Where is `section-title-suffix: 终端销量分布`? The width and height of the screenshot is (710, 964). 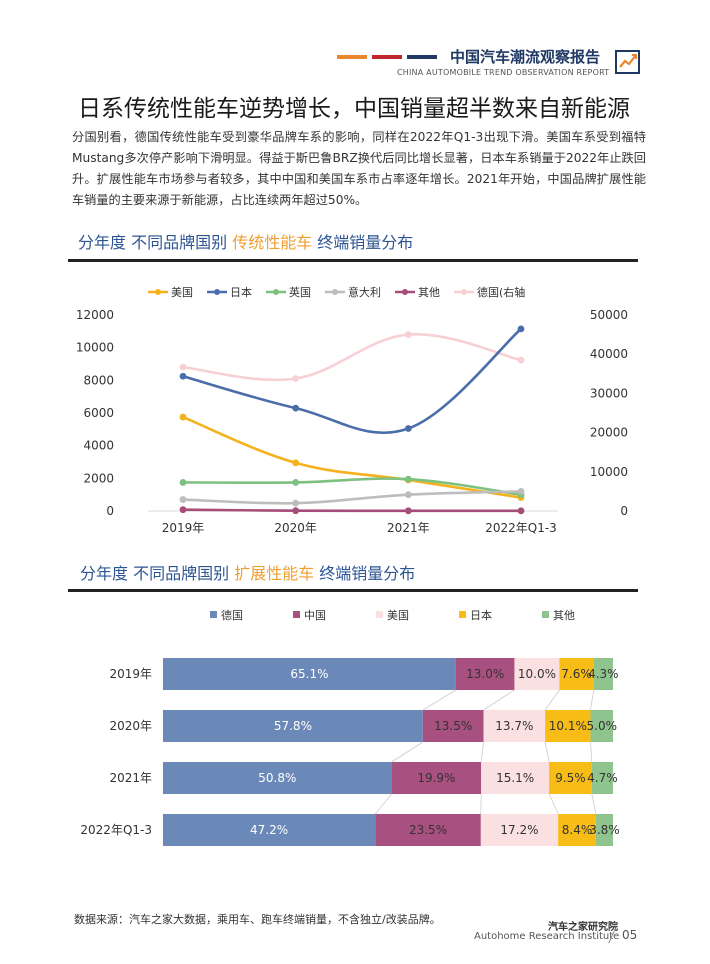
section-title-suffix: 终端销量分布 is located at coordinates (365, 573).